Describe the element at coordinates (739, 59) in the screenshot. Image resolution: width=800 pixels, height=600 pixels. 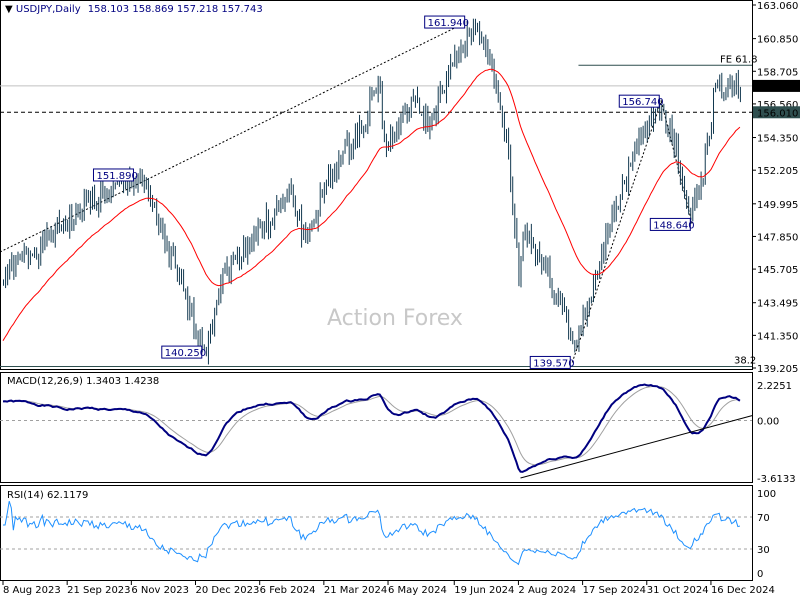
I see `fe-618-label: FE 61.8` at that location.